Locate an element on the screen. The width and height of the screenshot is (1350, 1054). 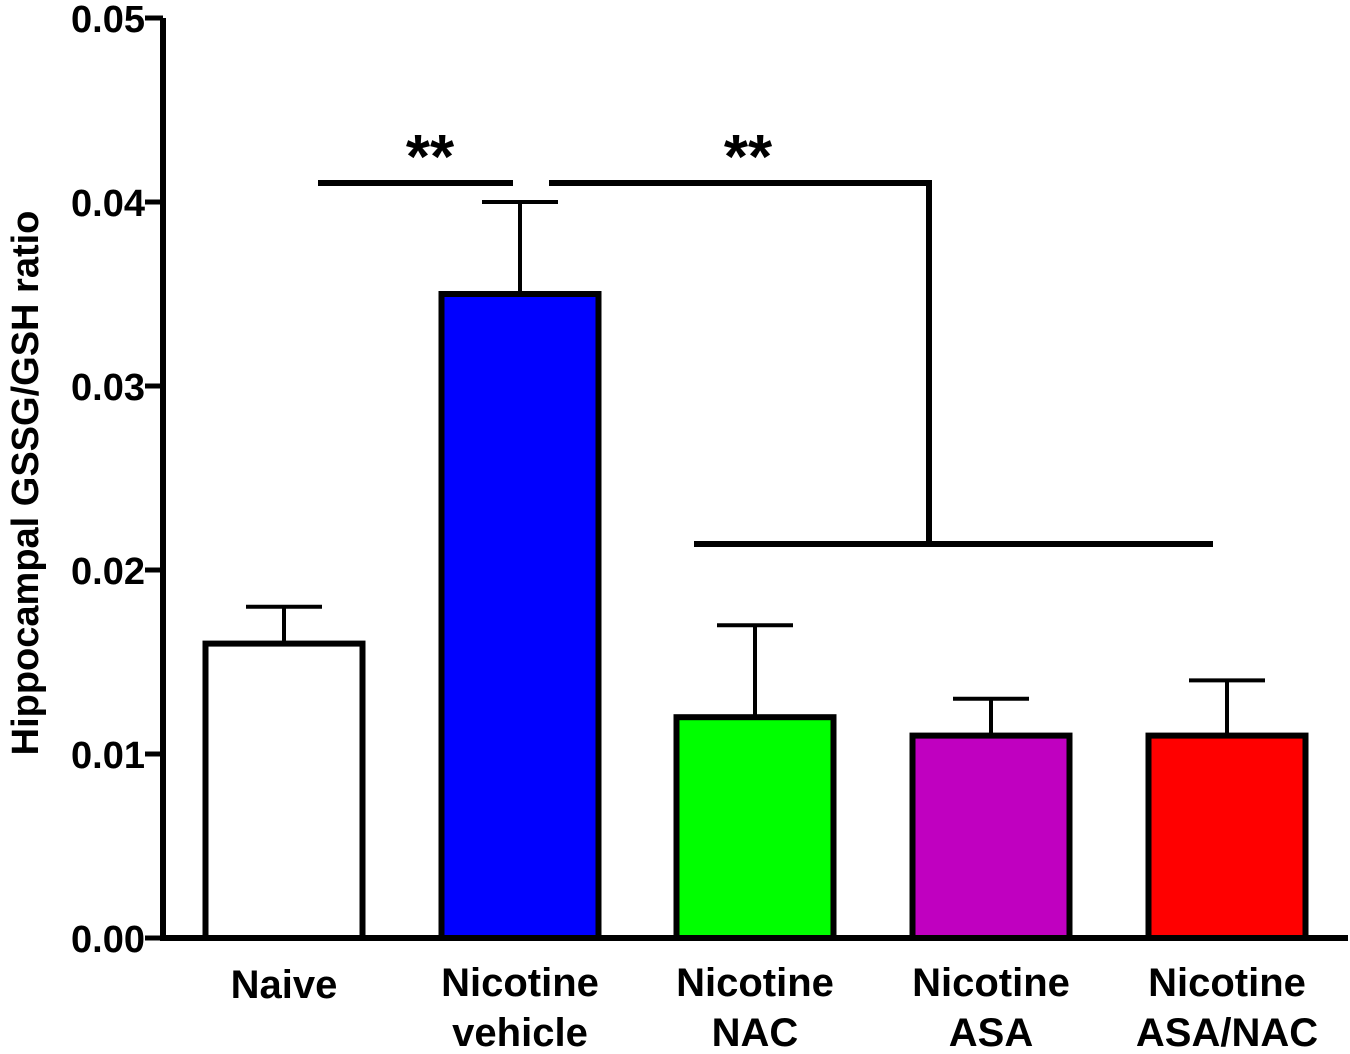
y-axis-title: Hippocampal GSSG/GSH ratio is located at coordinates (26, 483).